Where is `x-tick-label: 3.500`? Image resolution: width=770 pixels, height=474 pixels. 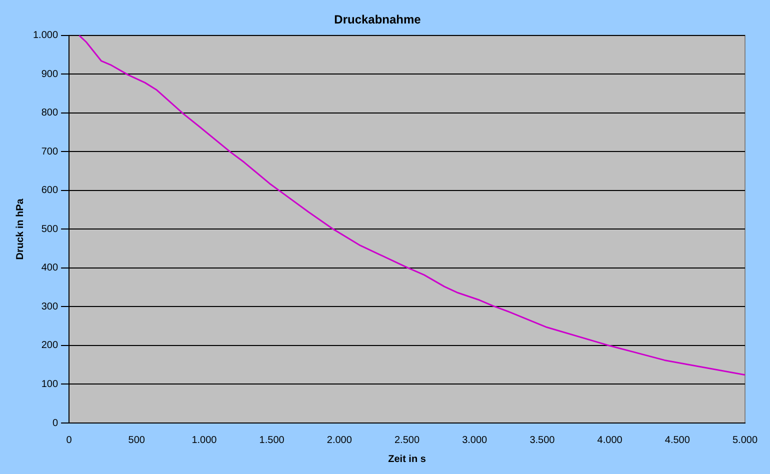
x-tick-label: 3.500 is located at coordinates (543, 440).